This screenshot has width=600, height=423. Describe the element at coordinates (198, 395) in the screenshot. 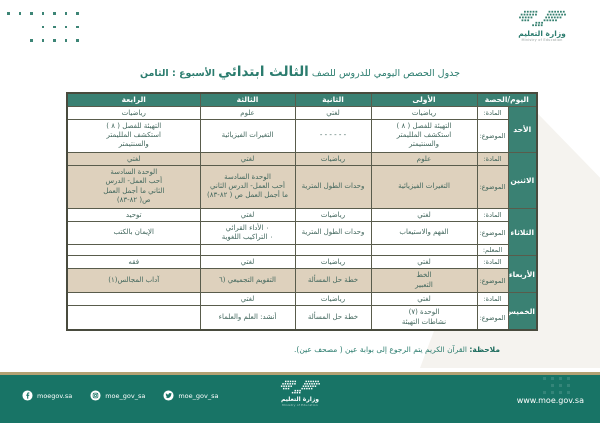

I see `social-handle: moe_gov_sa` at that location.